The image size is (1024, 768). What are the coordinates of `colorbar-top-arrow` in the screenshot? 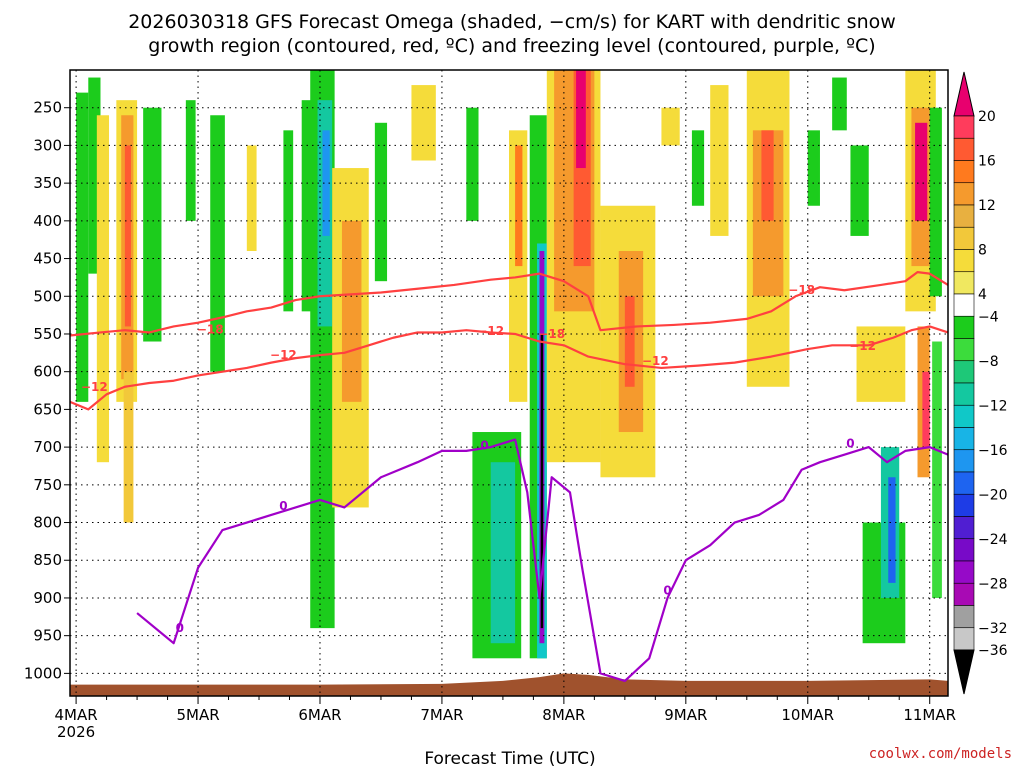 It's located at (964, 94).